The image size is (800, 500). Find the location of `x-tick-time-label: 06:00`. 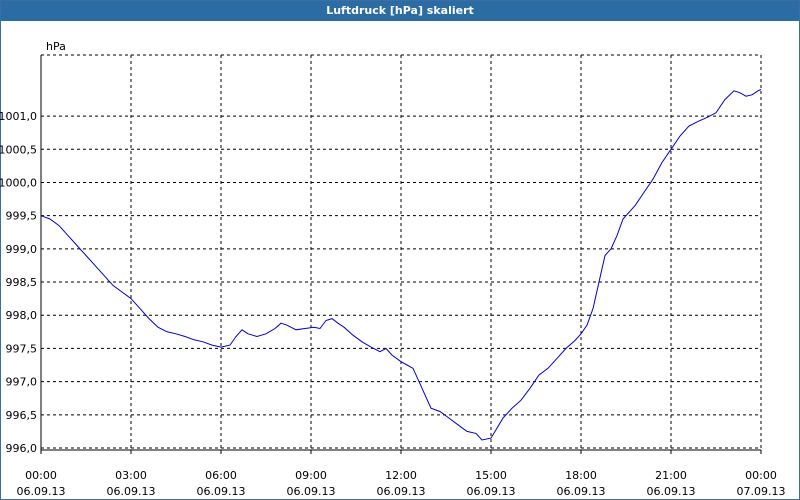

x-tick-time-label: 06:00 is located at coordinates (221, 475).